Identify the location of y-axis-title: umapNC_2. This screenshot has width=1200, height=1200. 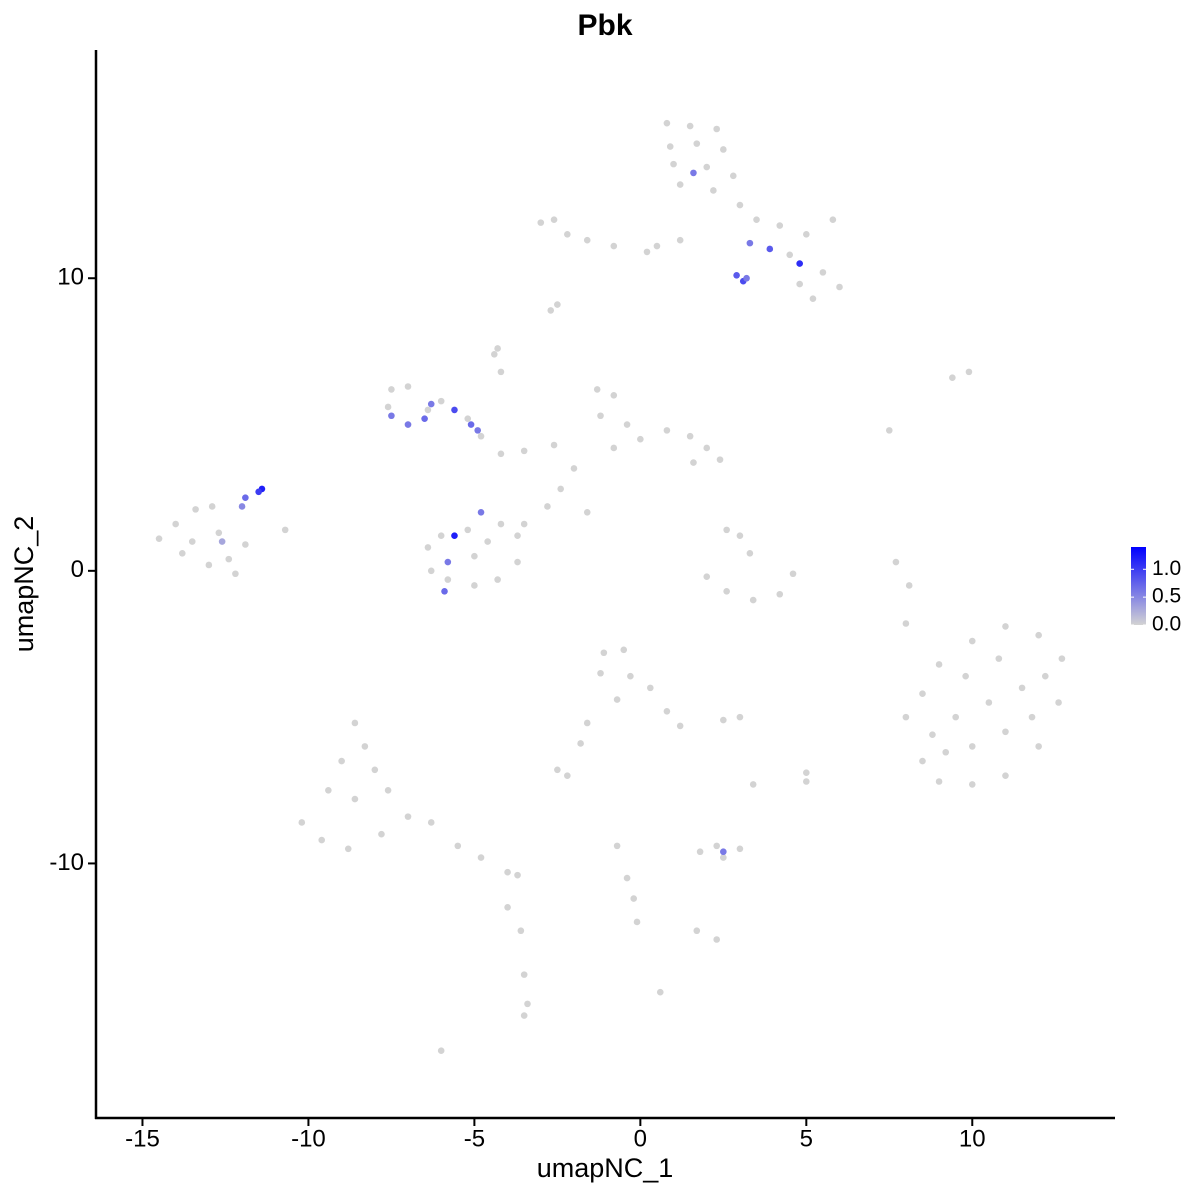
(24, 584).